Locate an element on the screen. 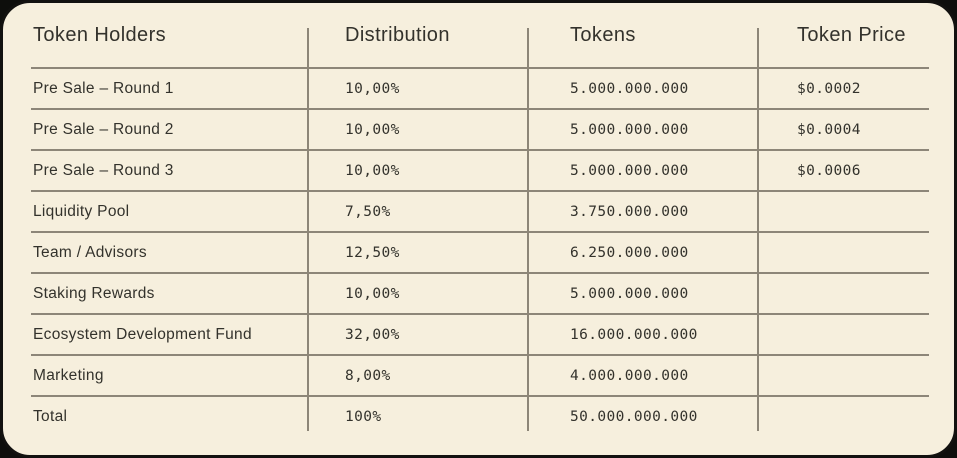 The width and height of the screenshot is (957, 458). cell-holder: Pre Sale – Round 2 is located at coordinates (103, 129).